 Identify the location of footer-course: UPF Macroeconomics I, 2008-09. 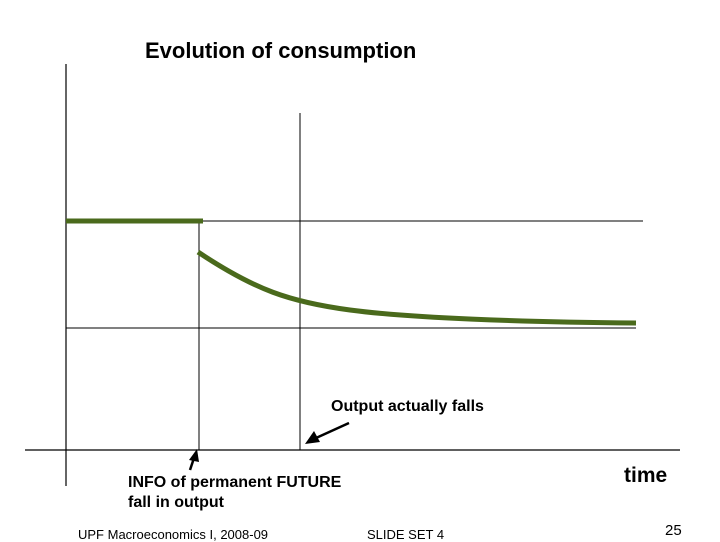
(173, 534).